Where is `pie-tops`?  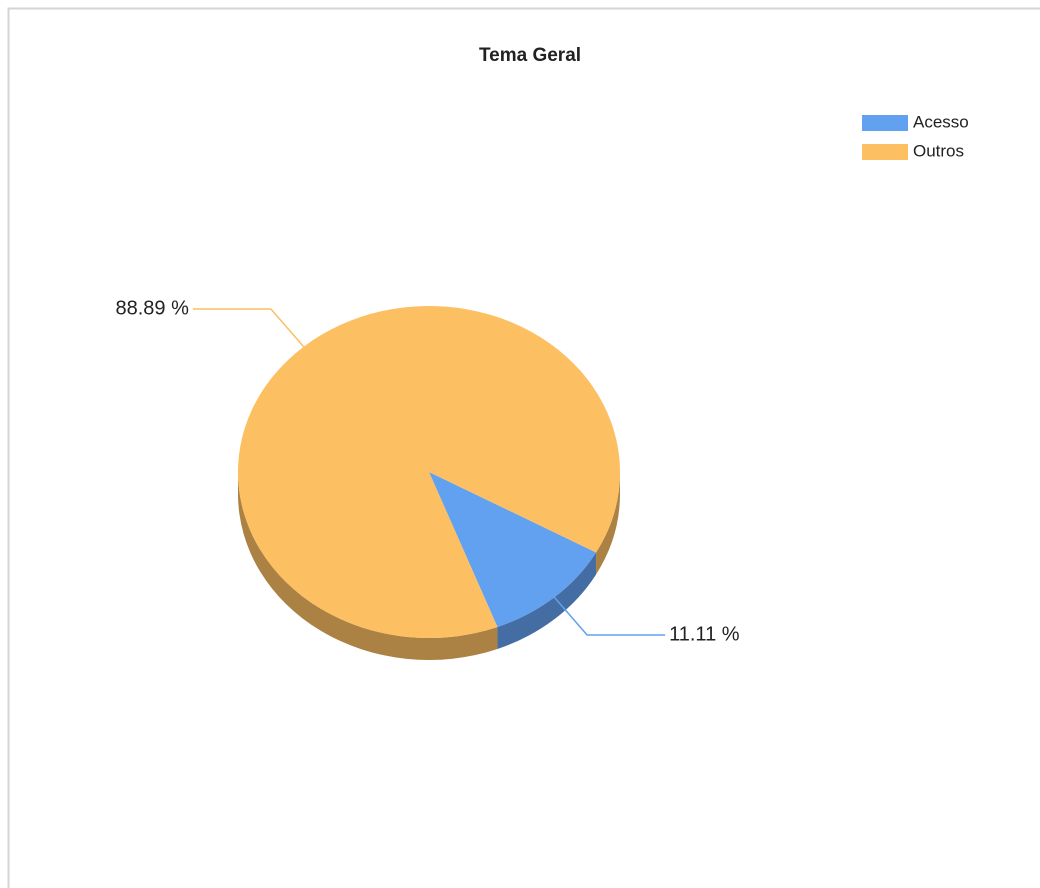 pie-tops is located at coordinates (429, 472).